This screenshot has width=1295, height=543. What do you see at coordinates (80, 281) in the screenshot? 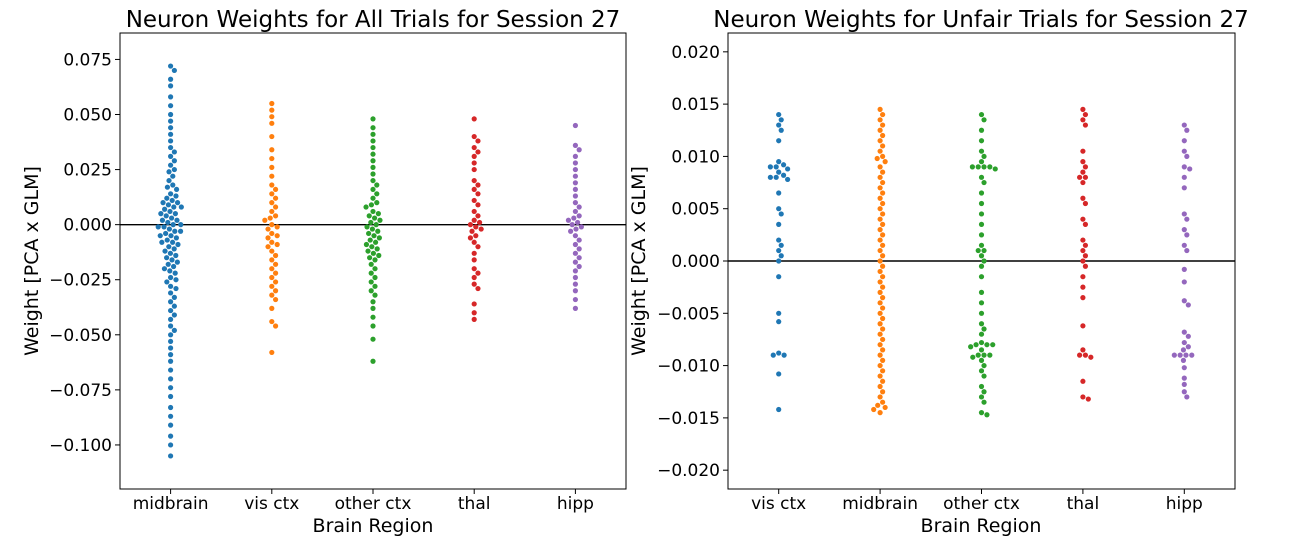
I see `y-tick-label: −0.025` at bounding box center [80, 281].